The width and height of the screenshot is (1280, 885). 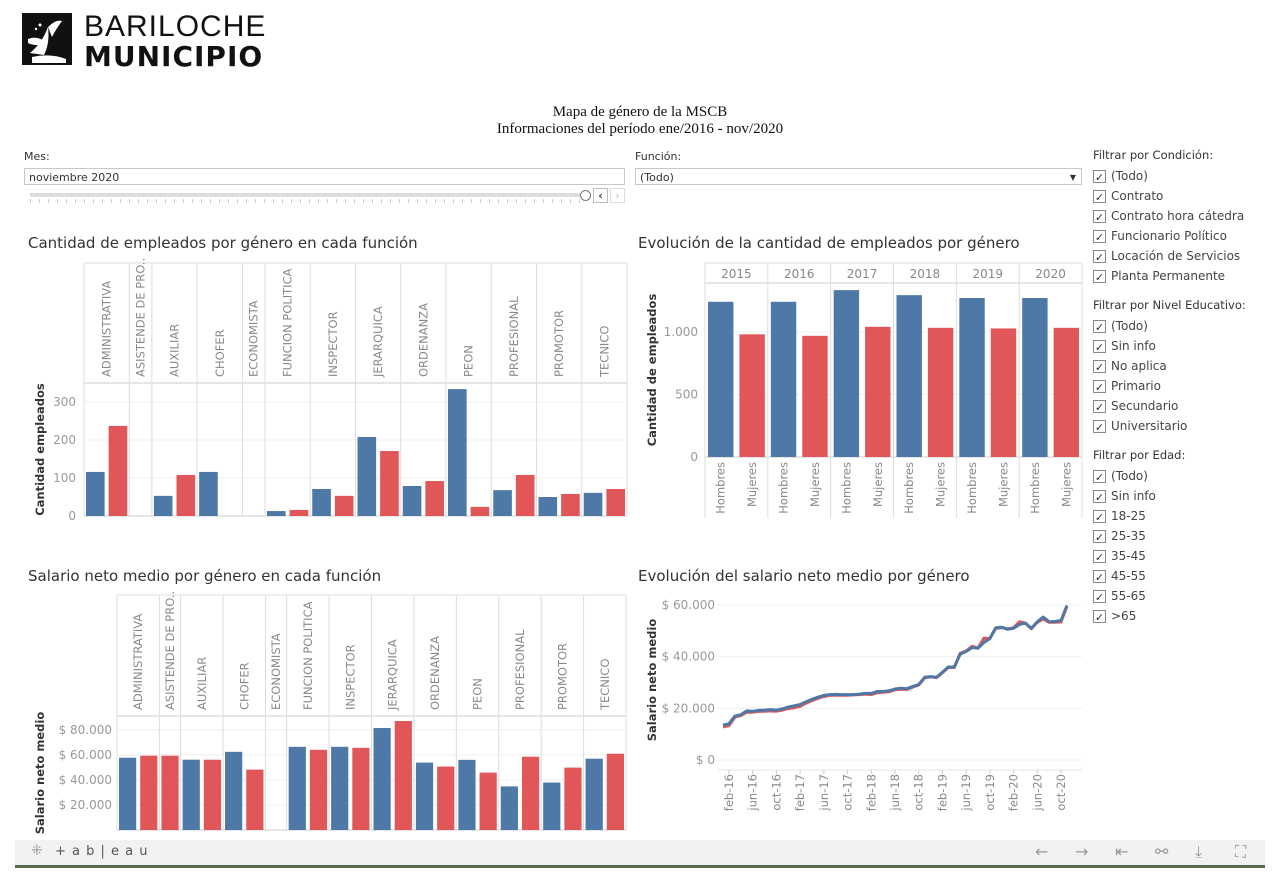 What do you see at coordinates (333, 344) in the screenshot?
I see `category-label: INSPECTOR` at bounding box center [333, 344].